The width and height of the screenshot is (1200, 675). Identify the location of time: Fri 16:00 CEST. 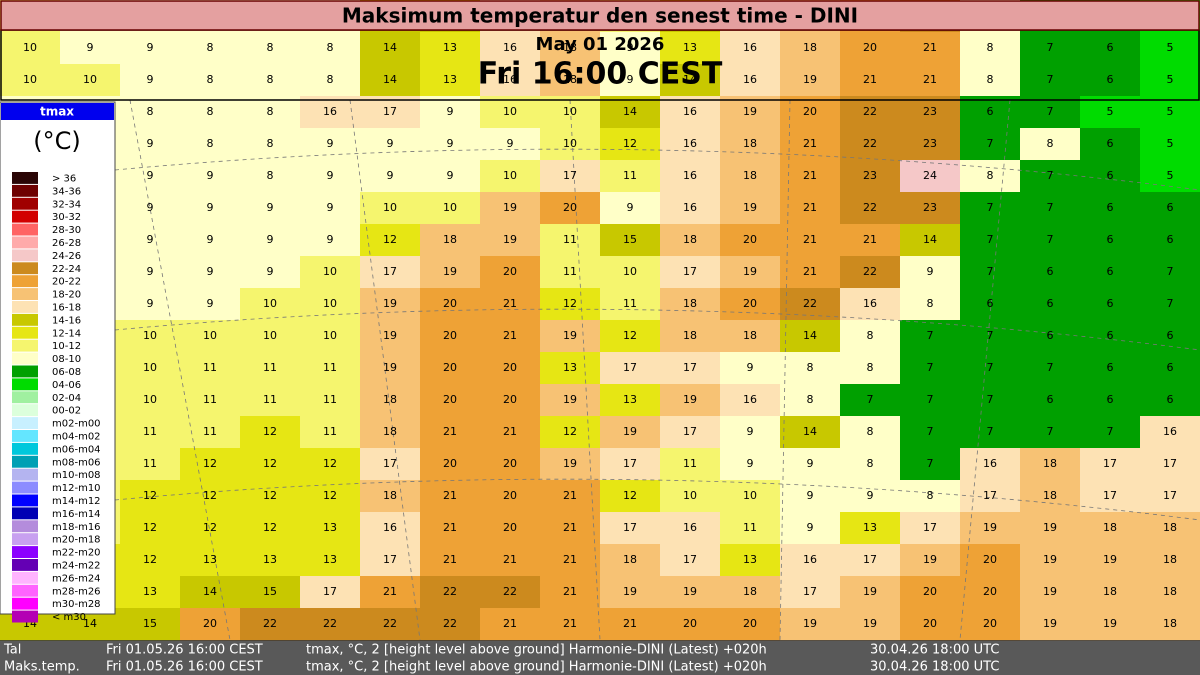
(600, 74).